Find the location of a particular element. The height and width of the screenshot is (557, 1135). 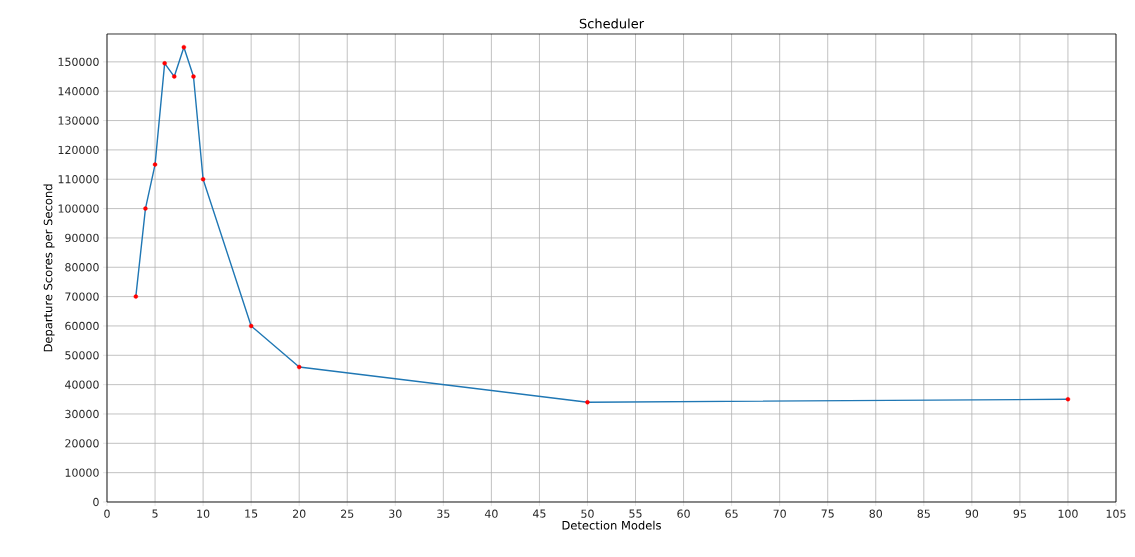

y-tick-label: 150000 is located at coordinates (78, 62).